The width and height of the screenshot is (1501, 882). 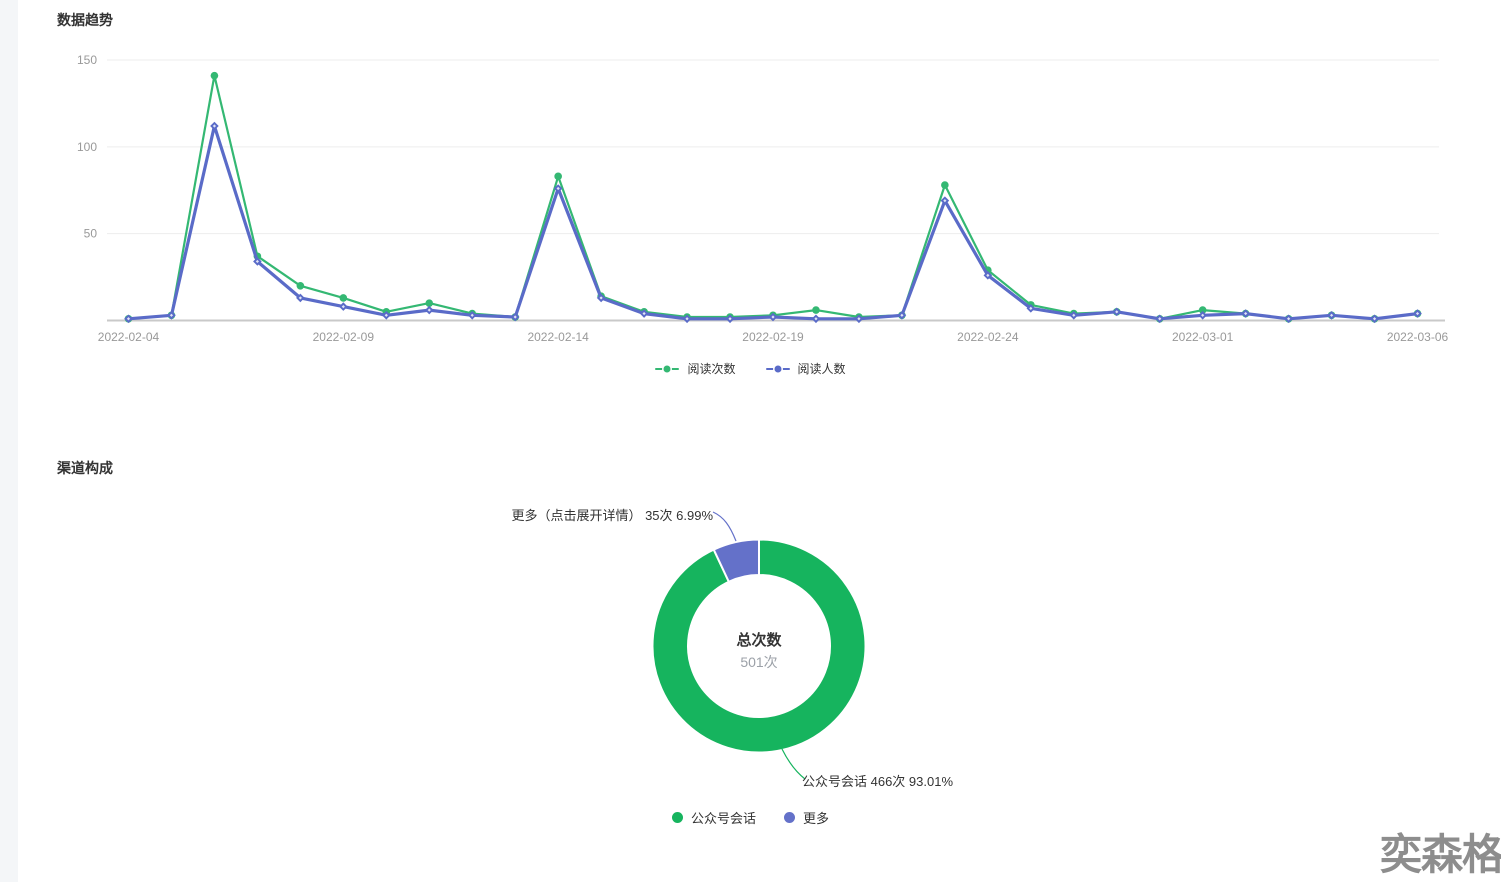 I want to click on svg-text: 2022-02-09, so click(x=344, y=337).